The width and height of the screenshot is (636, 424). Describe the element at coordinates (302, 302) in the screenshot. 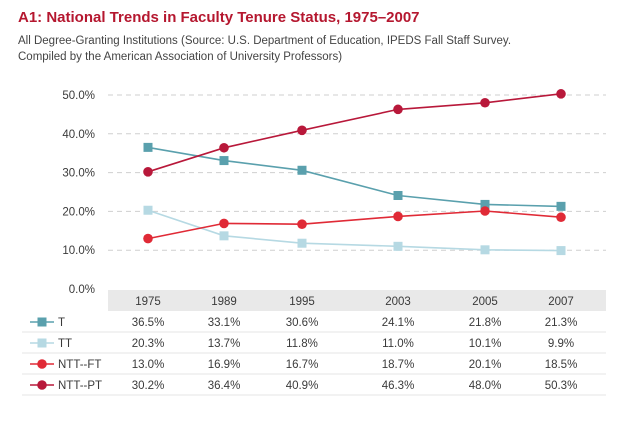

I see `x-tick-label: 1995` at that location.